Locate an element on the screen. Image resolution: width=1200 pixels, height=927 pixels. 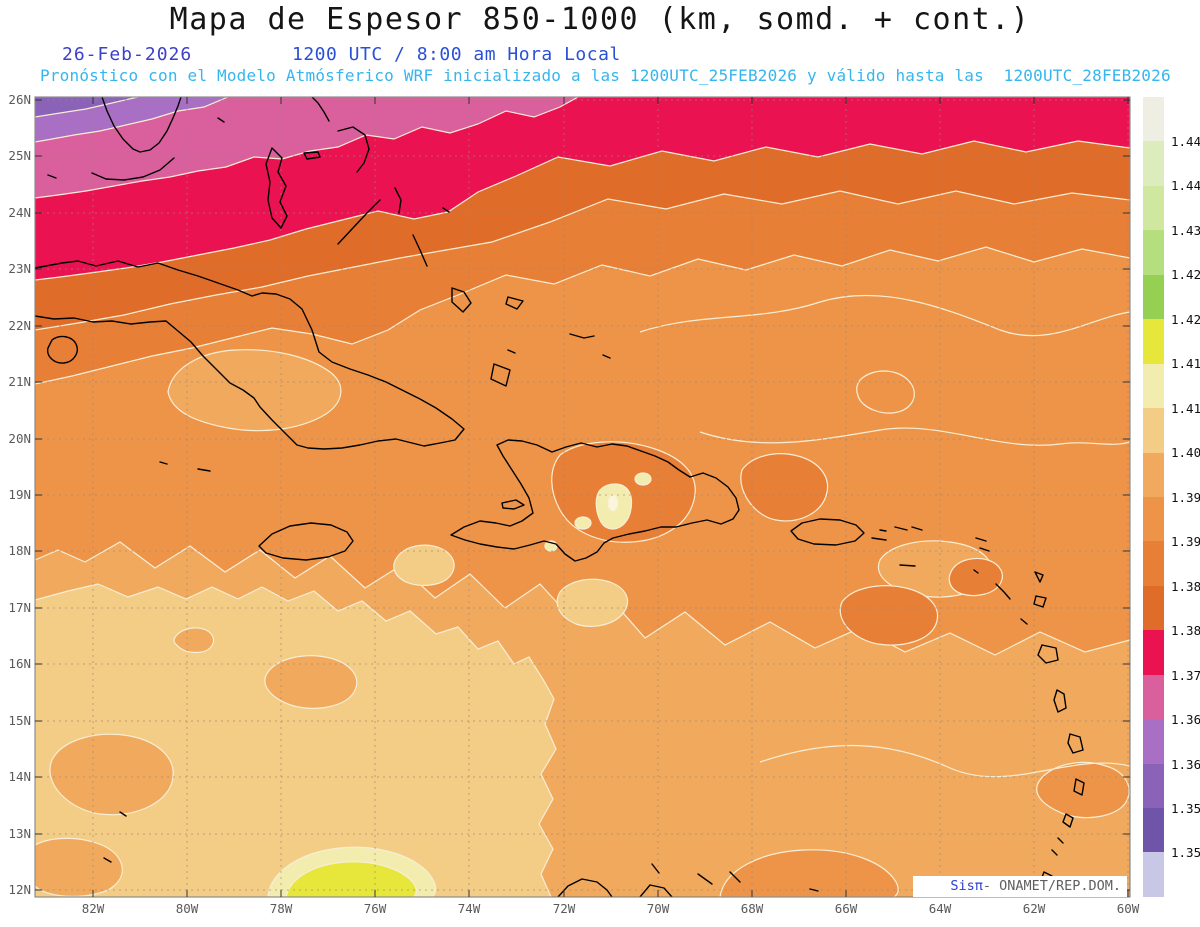
lon-label: 64W is located at coordinates (940, 908).